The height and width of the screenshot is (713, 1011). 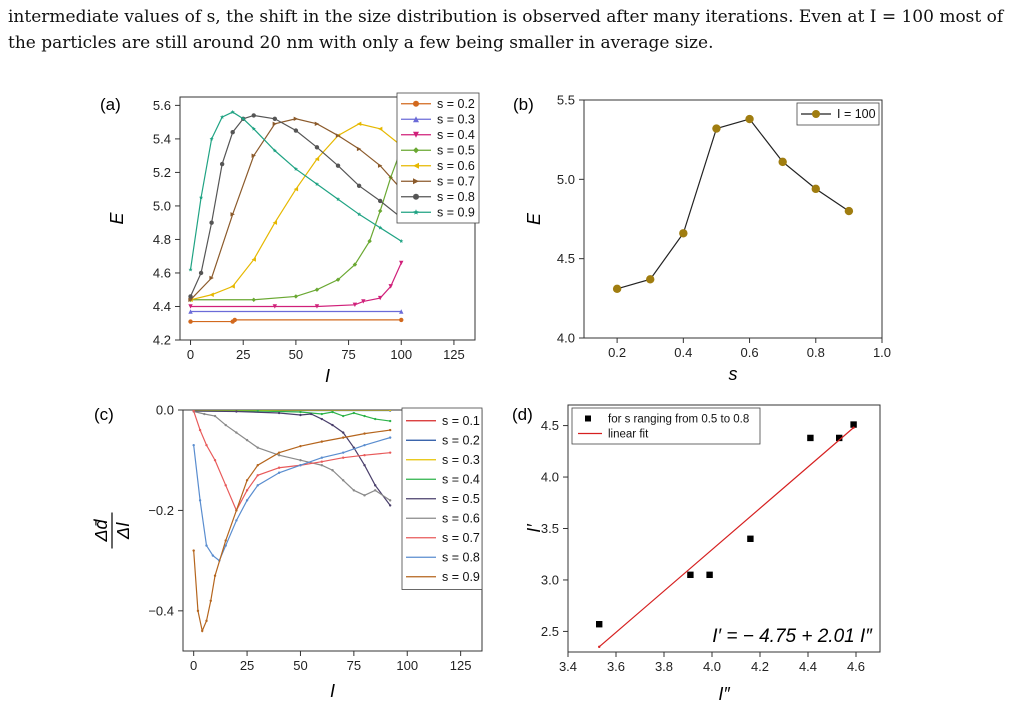 What do you see at coordinates (808, 666) in the screenshot?
I see `x-tick-label: 4.4` at bounding box center [808, 666].